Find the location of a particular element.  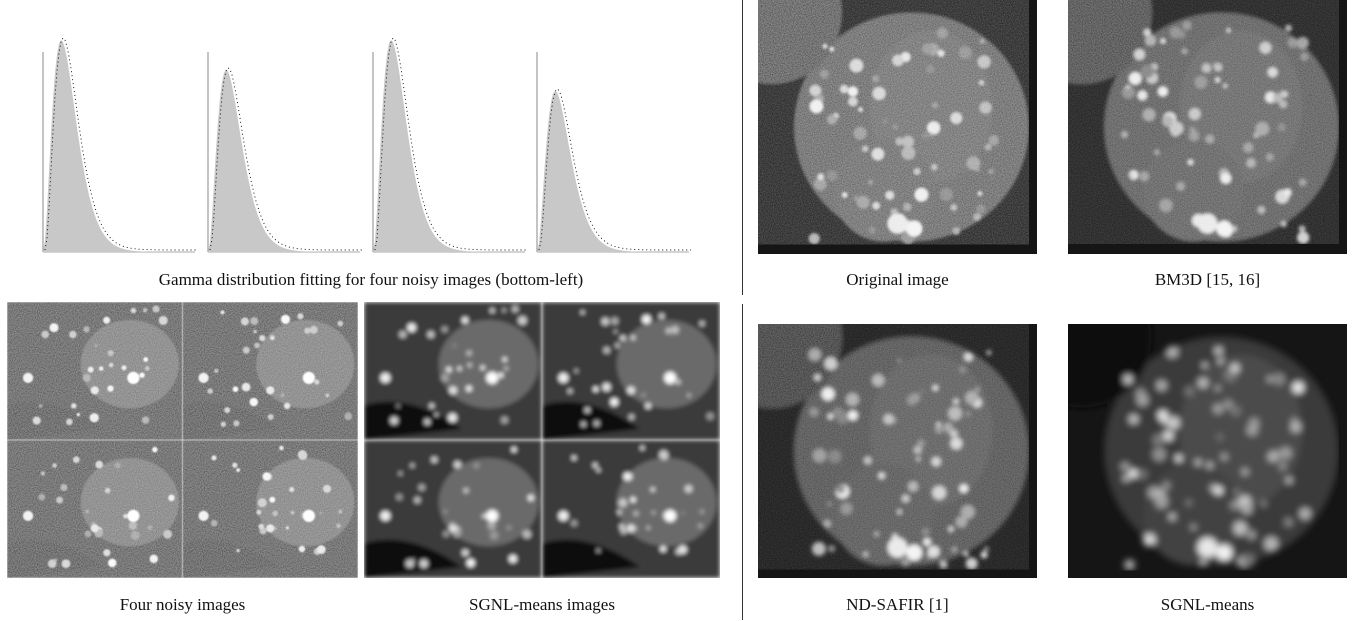

vertical-divider-bottom is located at coordinates (742, 462).